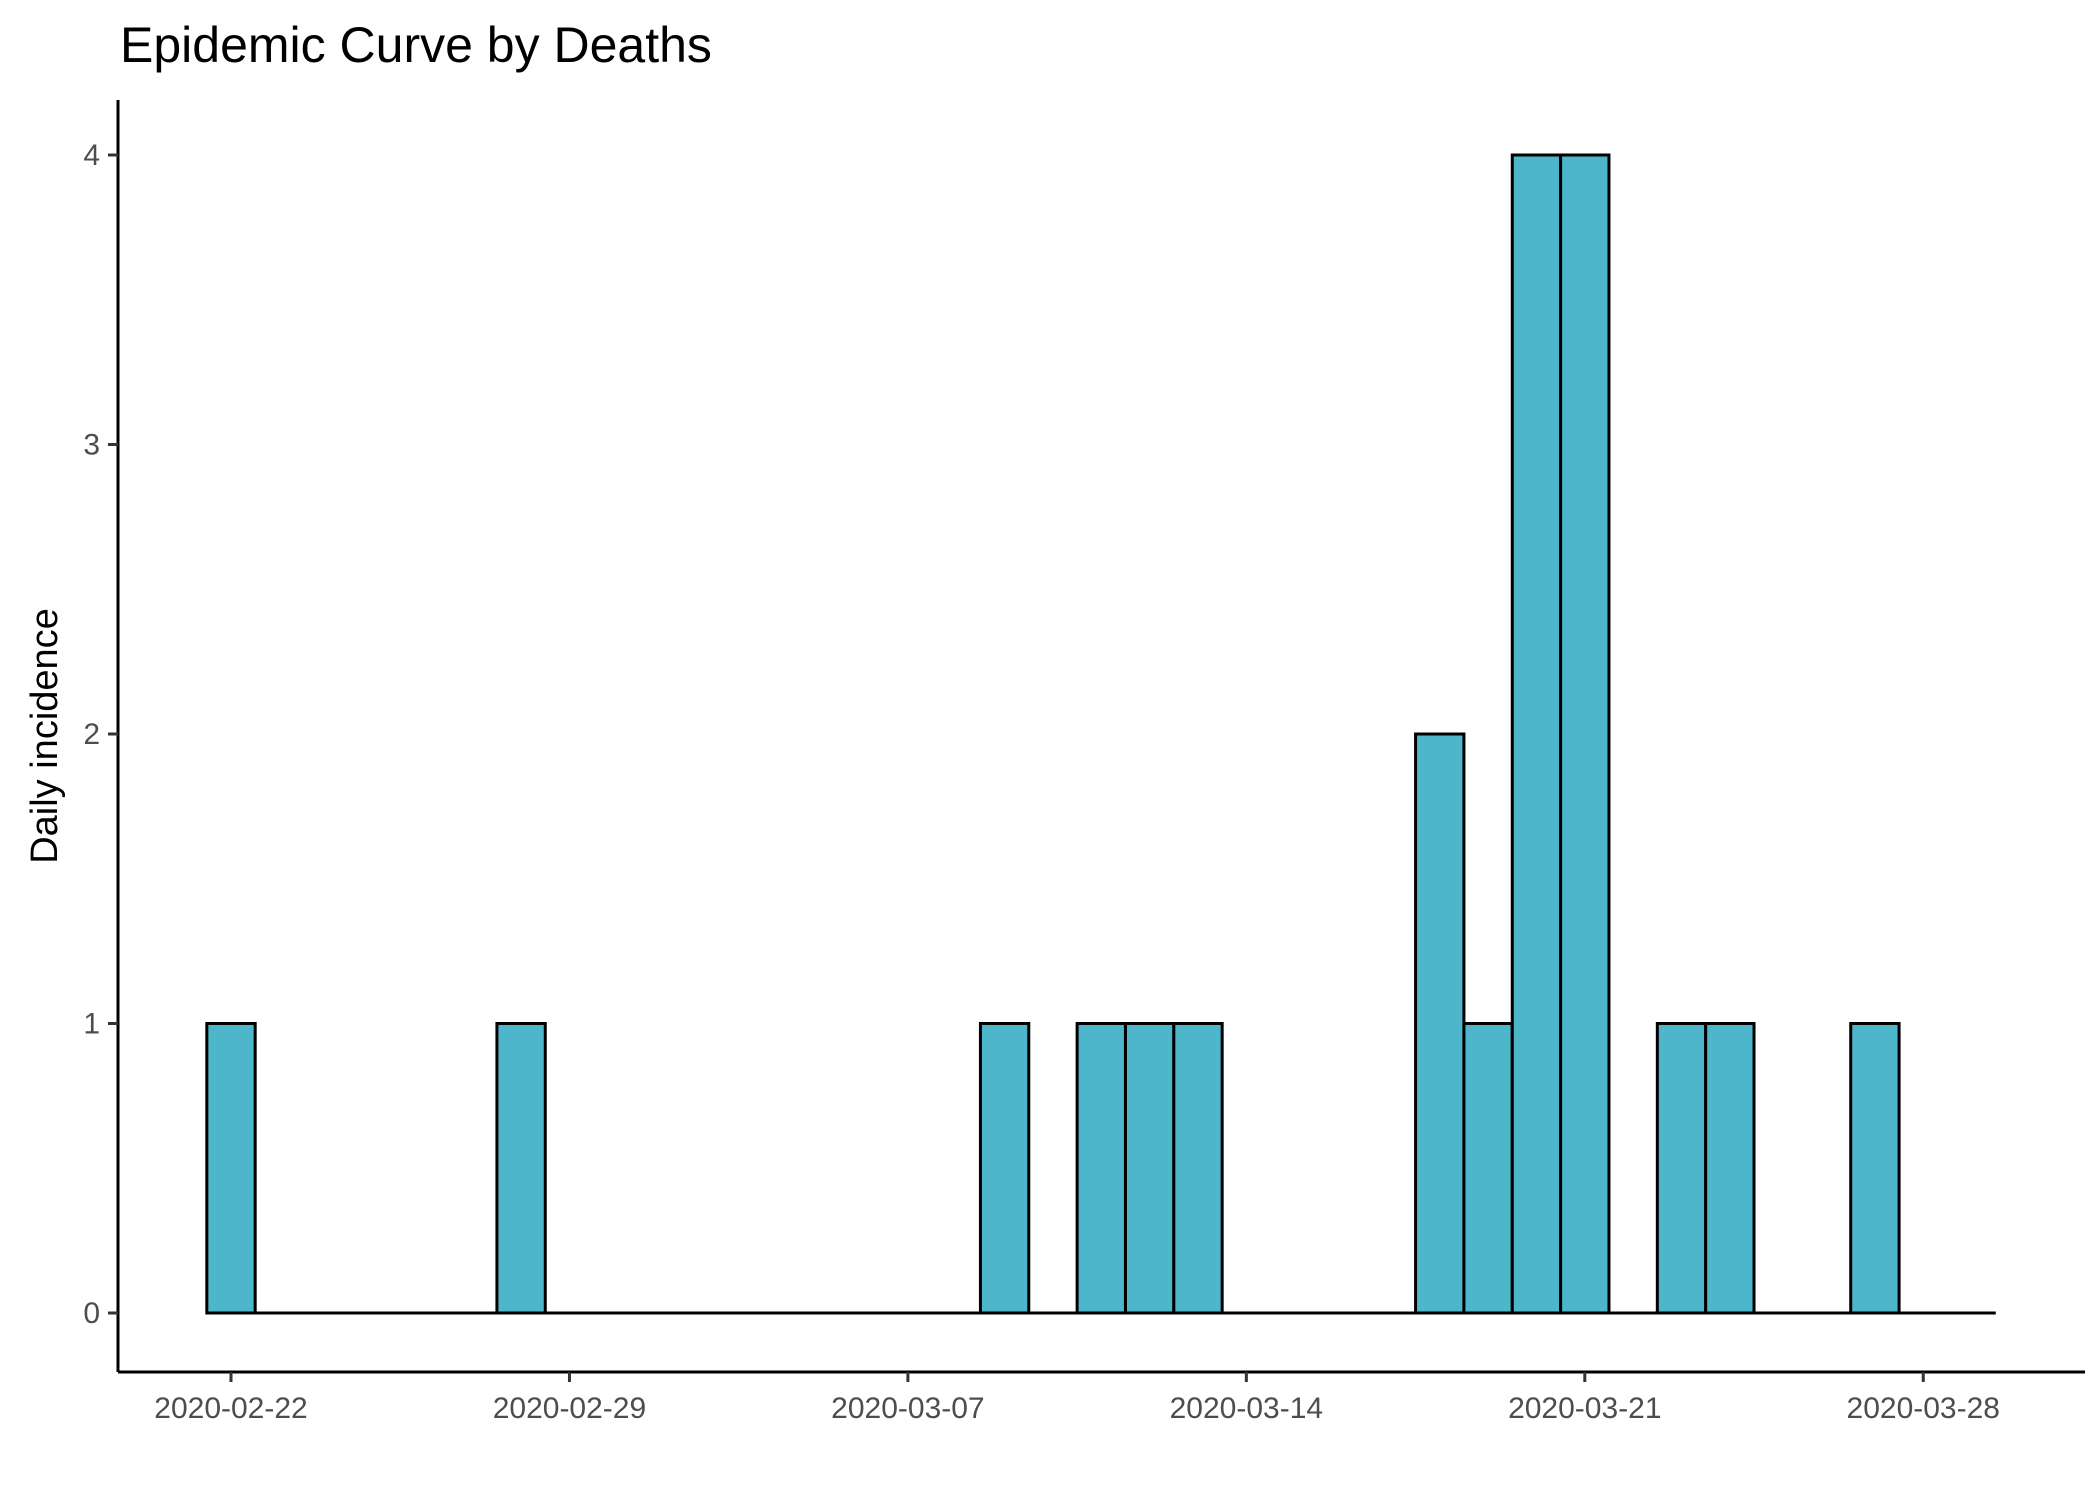 The image size is (2100, 1500). I want to click on x-tick-label: 2020-02-22, so click(230, 1408).